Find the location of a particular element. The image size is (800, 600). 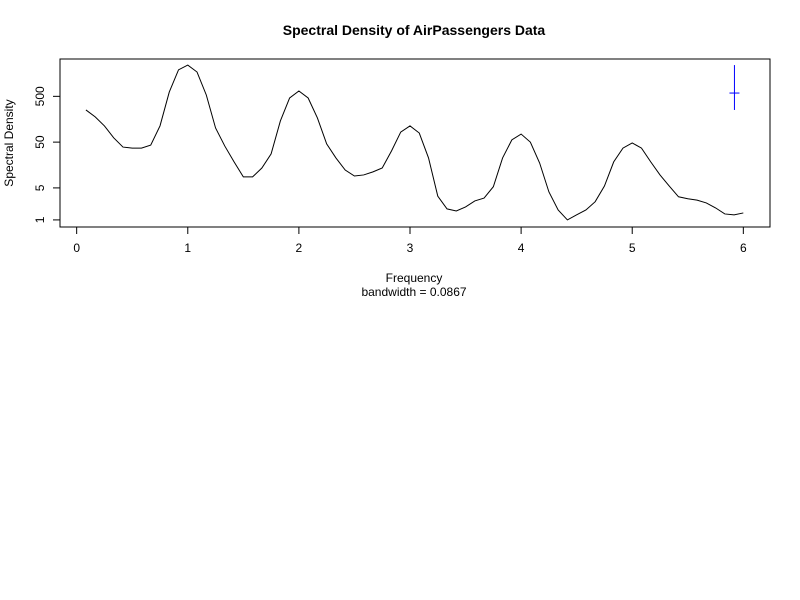

x-tick-label: 3 is located at coordinates (410, 248).